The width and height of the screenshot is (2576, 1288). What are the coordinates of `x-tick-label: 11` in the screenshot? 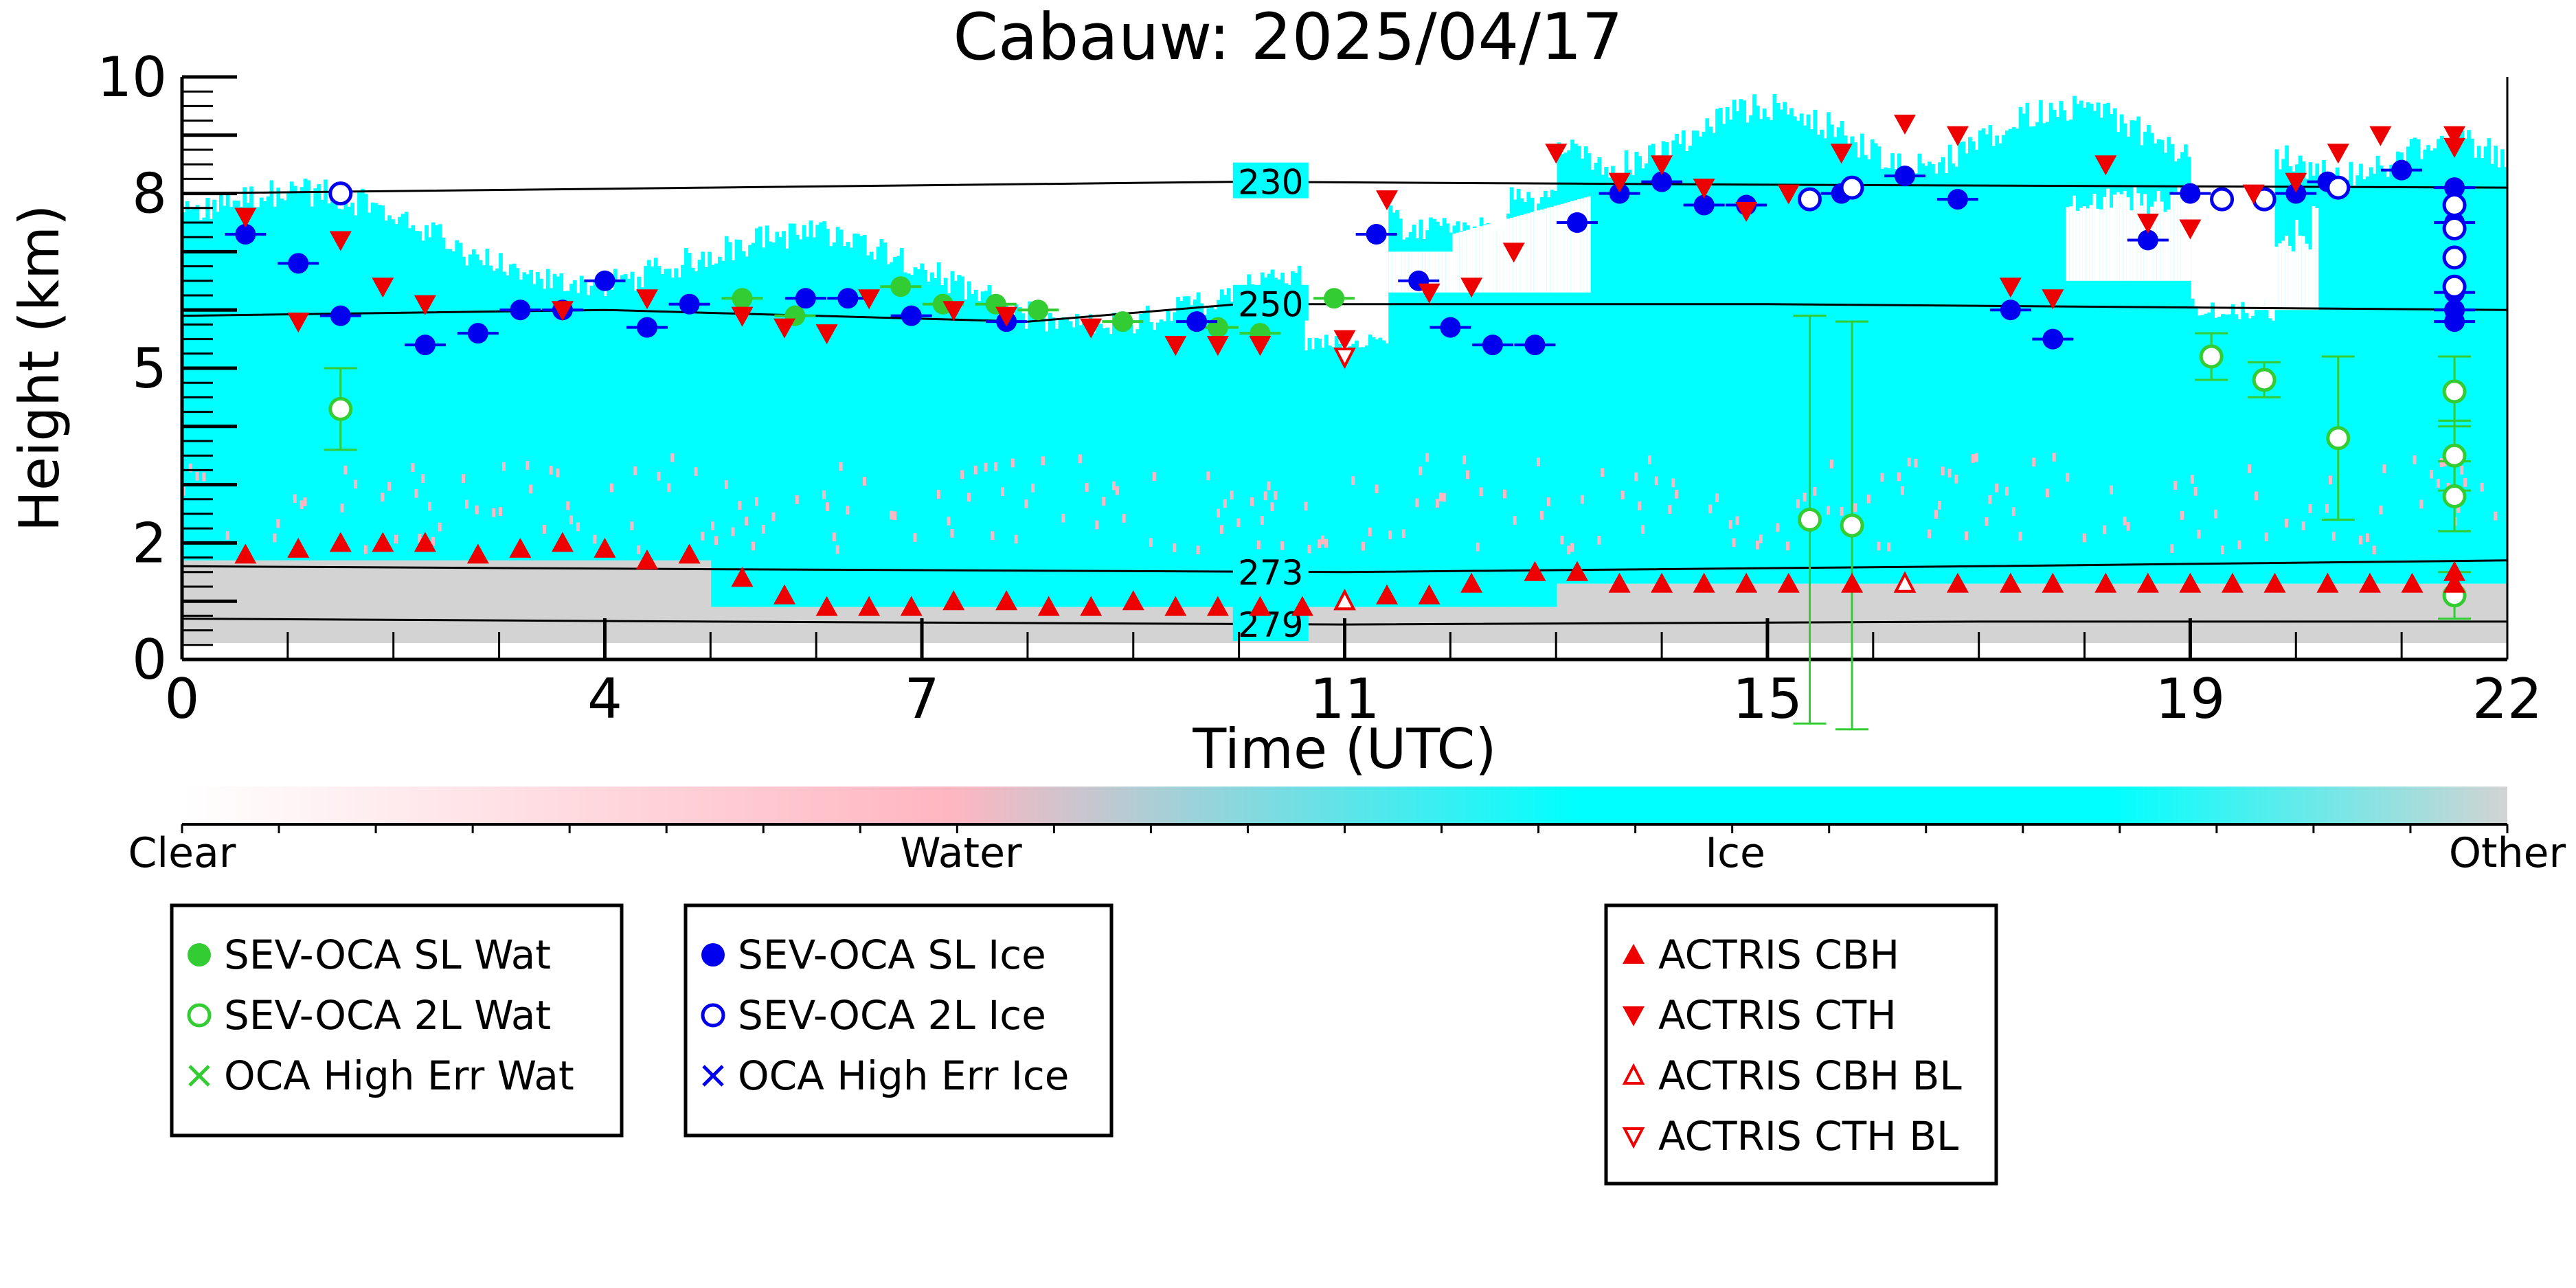 It's located at (1345, 699).